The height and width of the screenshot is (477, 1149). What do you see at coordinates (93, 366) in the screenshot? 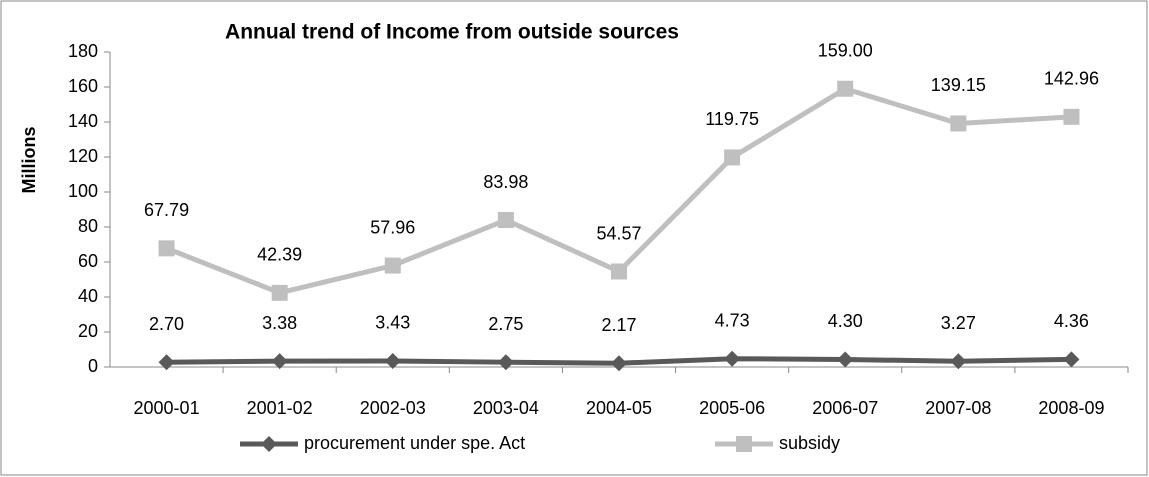
I see `y-tick-label: 0` at bounding box center [93, 366].